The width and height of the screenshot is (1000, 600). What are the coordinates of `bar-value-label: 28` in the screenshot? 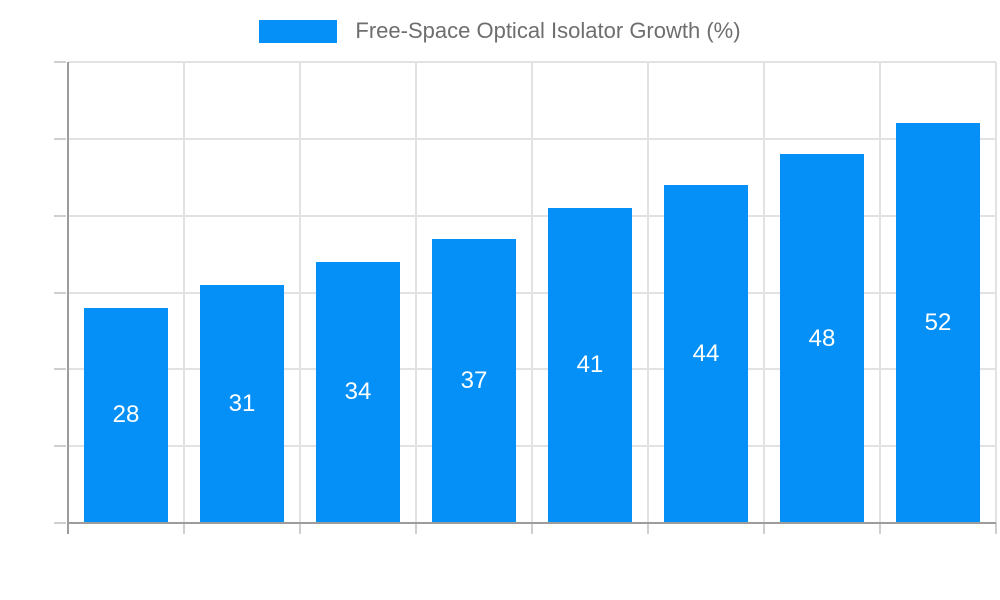 It's located at (126, 415).